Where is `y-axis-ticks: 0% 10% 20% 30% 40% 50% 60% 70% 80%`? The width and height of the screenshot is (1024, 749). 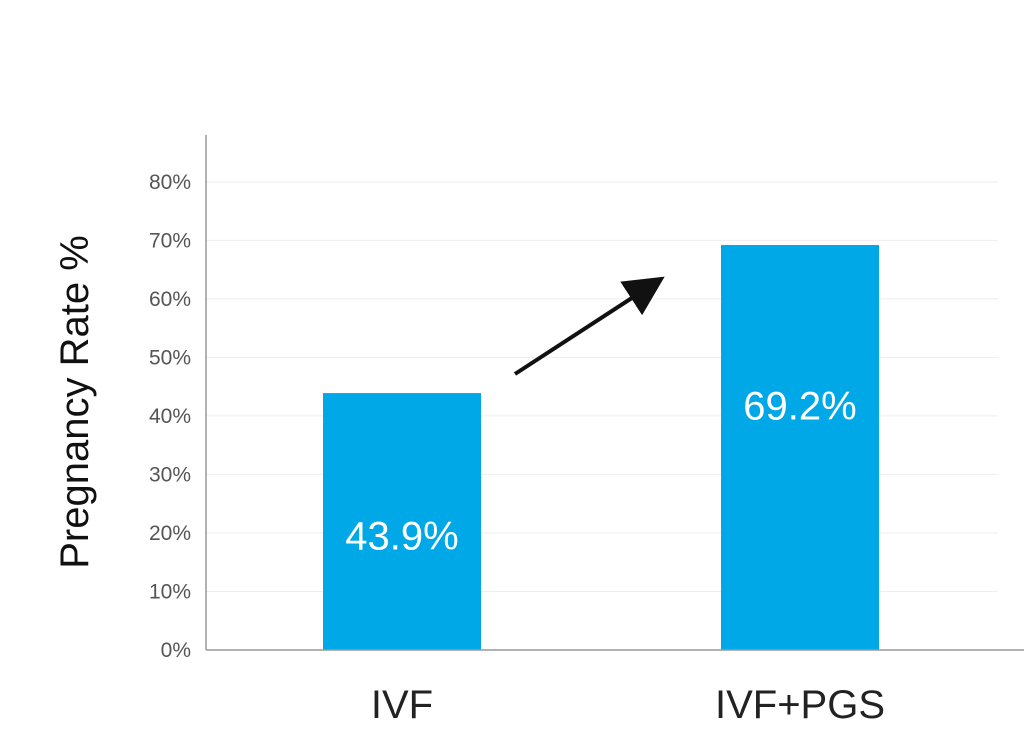
y-axis-ticks: 0% 10% 20% 30% 40% 50% 60% 70% 80% is located at coordinates (170, 416).